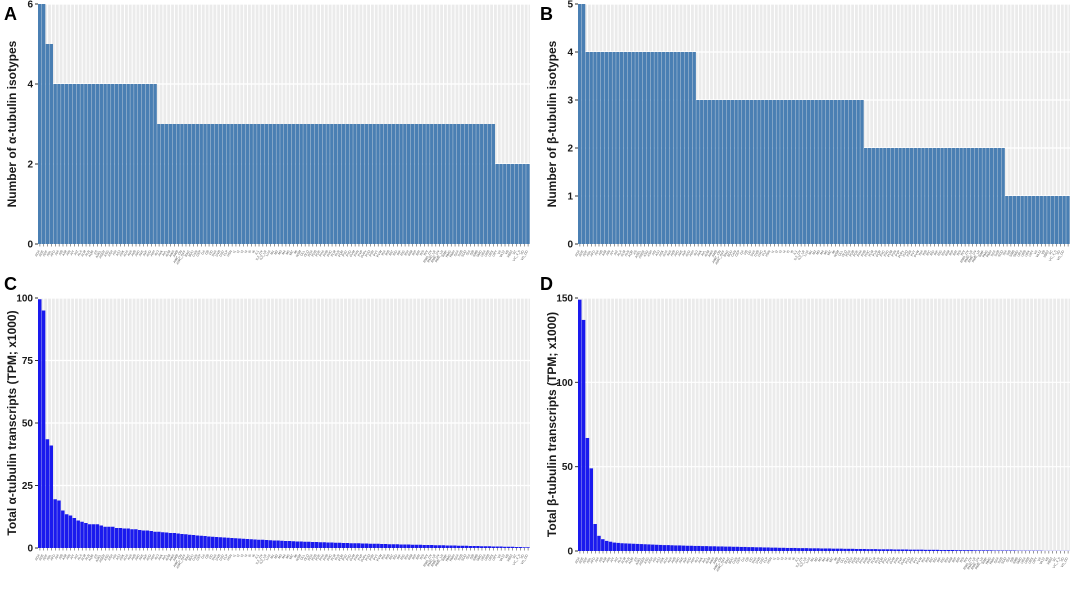 This screenshot has width=1072, height=598. Describe the element at coordinates (734, 560) in the screenshot. I see `x-tick-label: CAN` at that location.